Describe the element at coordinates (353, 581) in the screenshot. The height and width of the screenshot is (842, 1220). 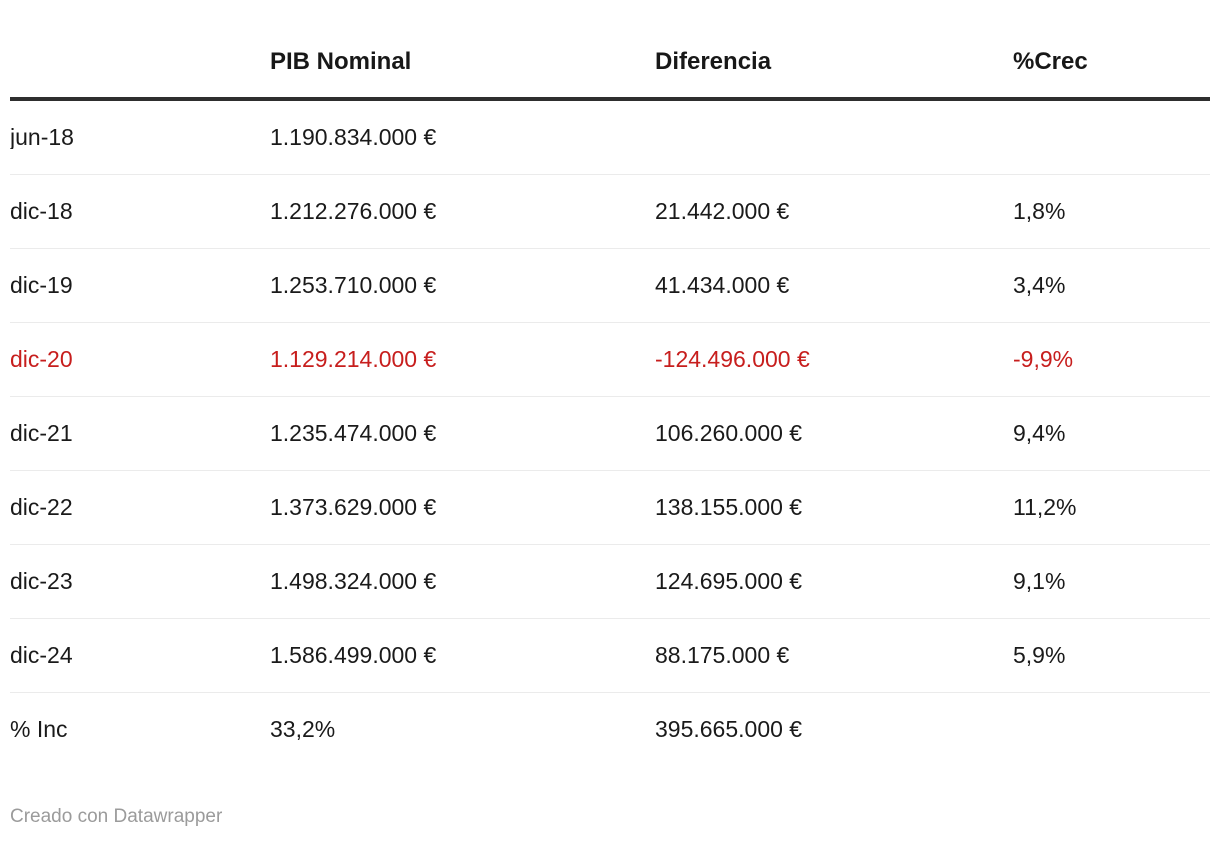
I see `cell-pib-nominal: 1.498.324.000 €` at that location.